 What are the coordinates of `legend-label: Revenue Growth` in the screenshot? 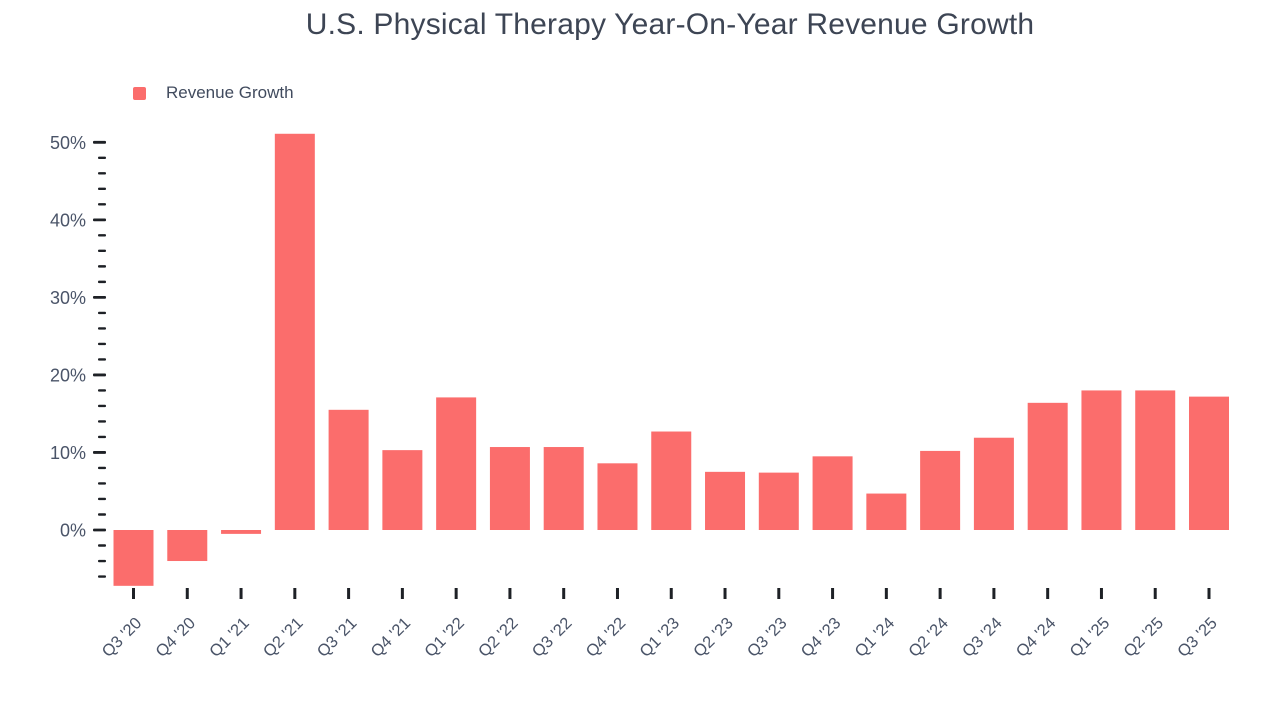 It's located at (230, 92).